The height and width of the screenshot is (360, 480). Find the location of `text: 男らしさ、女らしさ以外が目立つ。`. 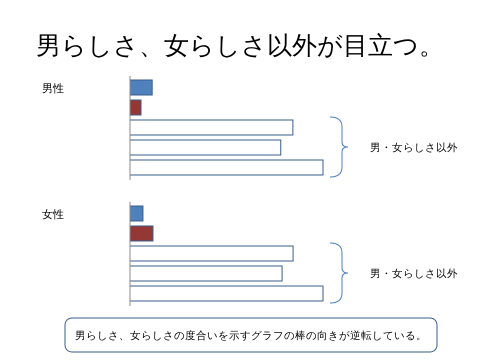

text: 男らしさ、女らしさ以外が目立つ。 is located at coordinates (240, 45).